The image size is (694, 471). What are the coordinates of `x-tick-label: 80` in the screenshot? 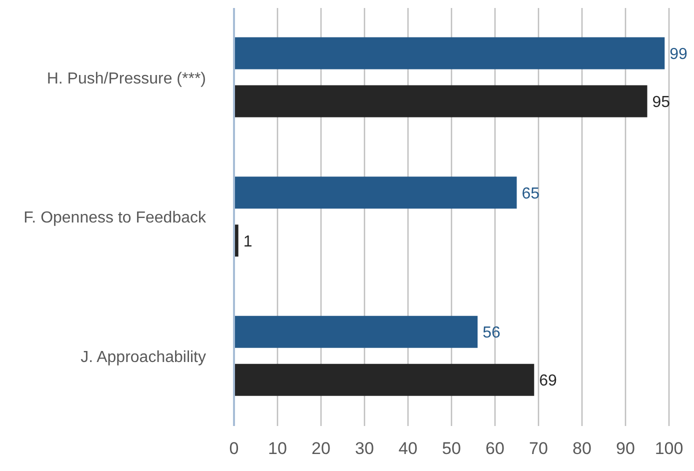 It's located at (582, 448).